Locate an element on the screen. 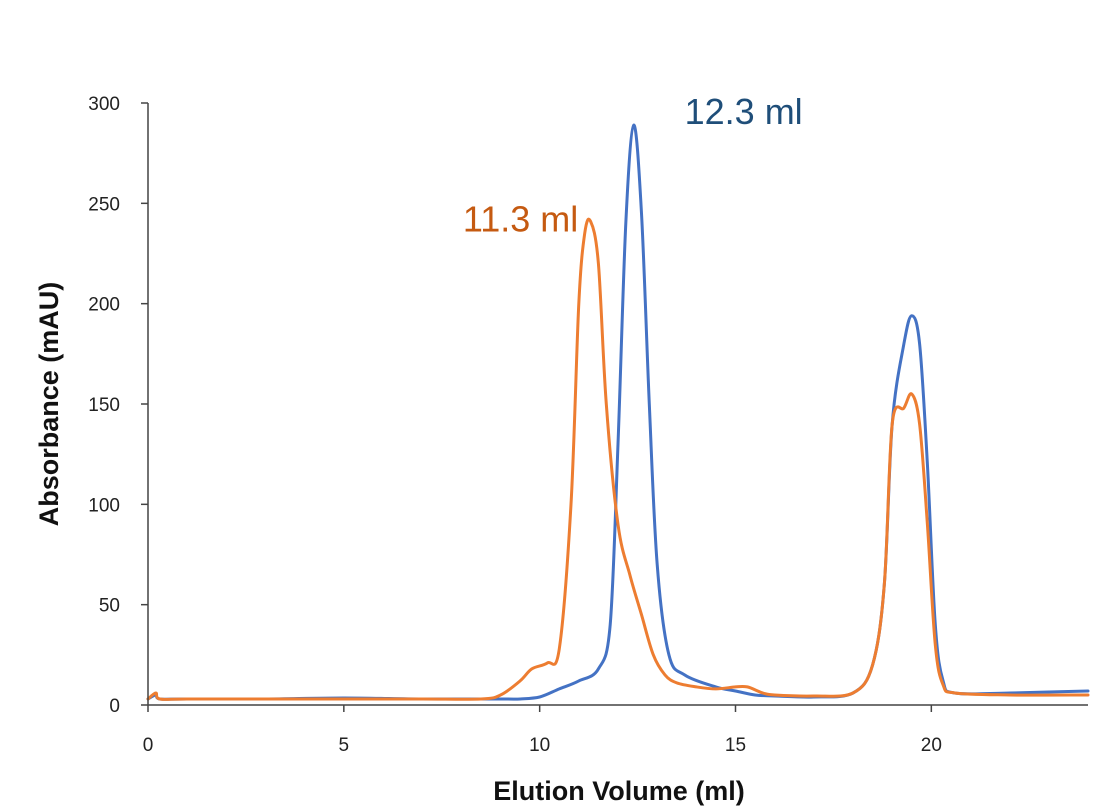 This screenshot has width=1095, height=811. peak-annotation: 12.3 ml is located at coordinates (744, 111).